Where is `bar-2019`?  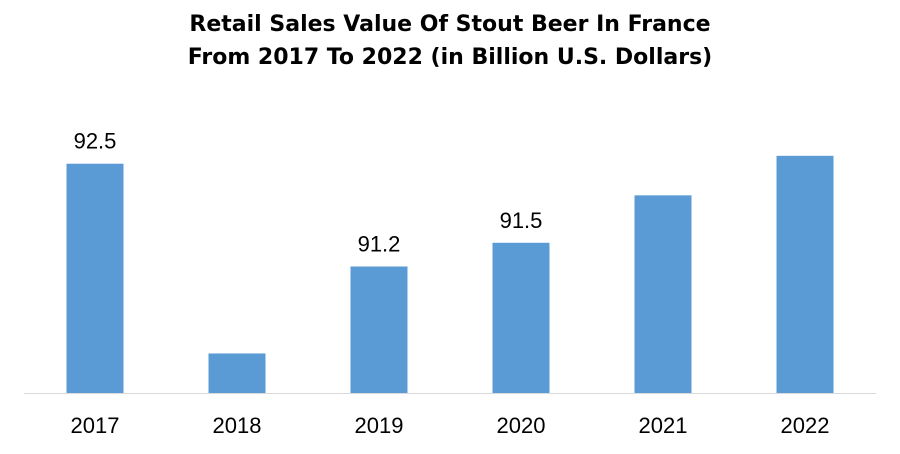 bar-2019 is located at coordinates (379, 329).